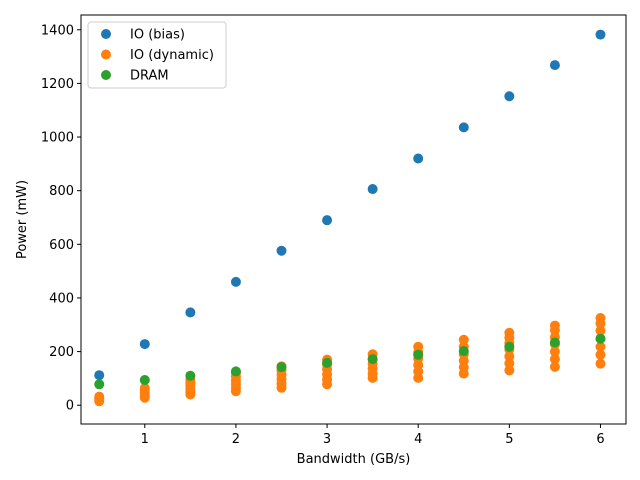 This screenshot has height=480, width=640. I want to click on series-dram, so click(350, 361).